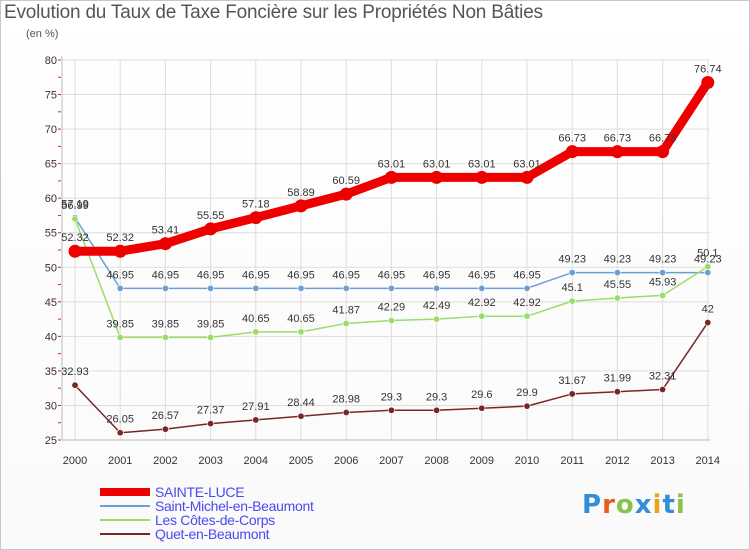 Image resolution: width=750 pixels, height=550 pixels. What do you see at coordinates (482, 303) in the screenshot?
I see `data-label: 42.92` at bounding box center [482, 303].